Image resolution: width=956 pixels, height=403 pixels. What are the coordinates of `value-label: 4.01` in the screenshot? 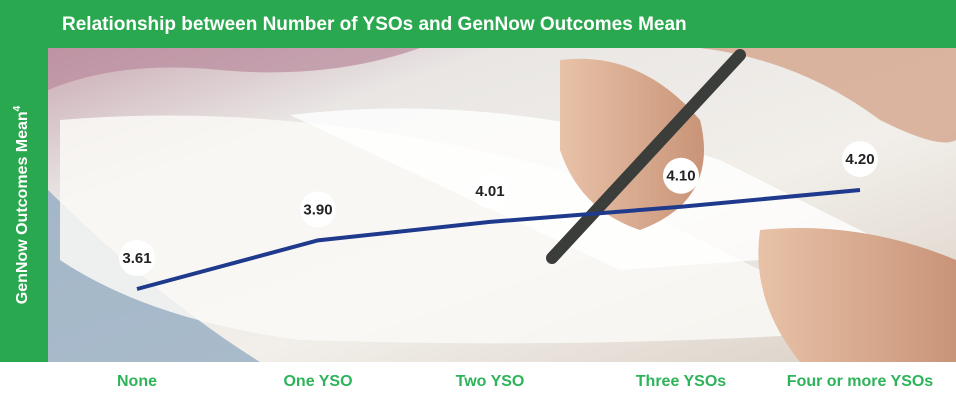 It's located at (489, 191).